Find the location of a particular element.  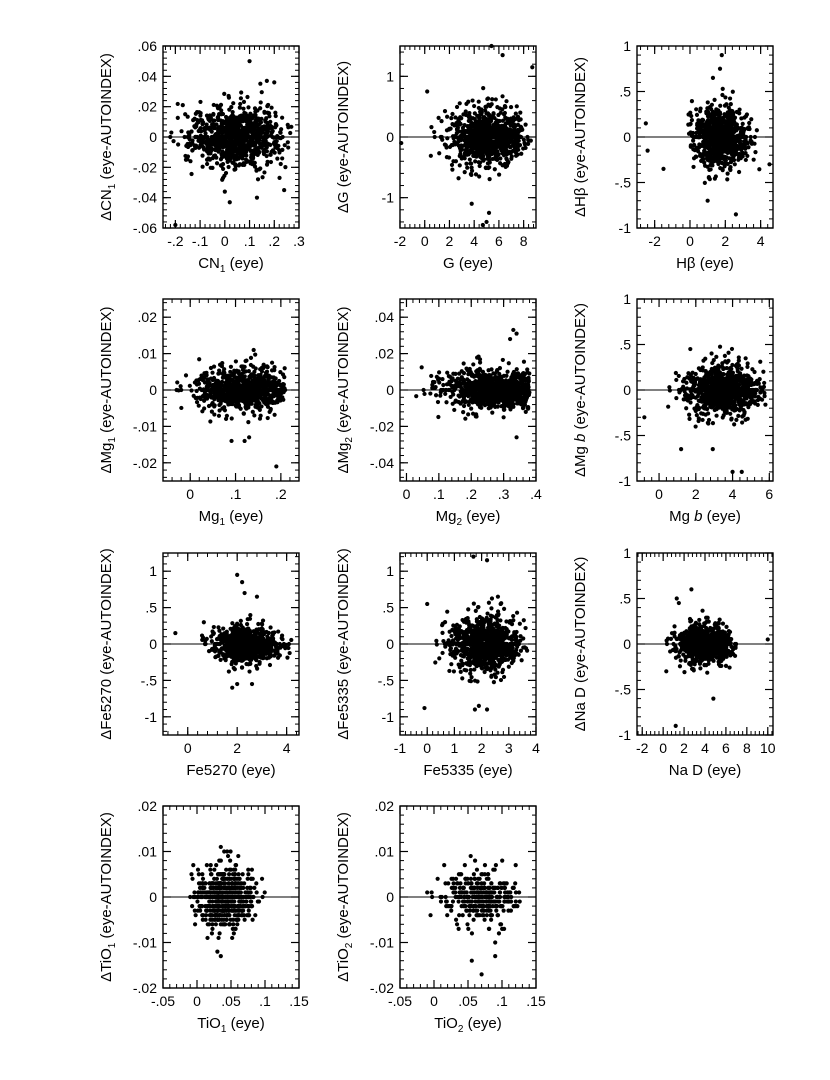

y-tick-label: 0 is located at coordinates (153, 137).